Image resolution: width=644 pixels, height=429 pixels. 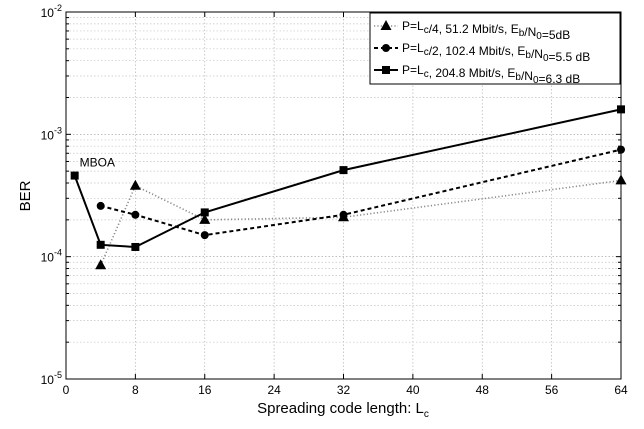 What do you see at coordinates (274, 390) in the screenshot?
I see `x-tick-label: 24` at bounding box center [274, 390].